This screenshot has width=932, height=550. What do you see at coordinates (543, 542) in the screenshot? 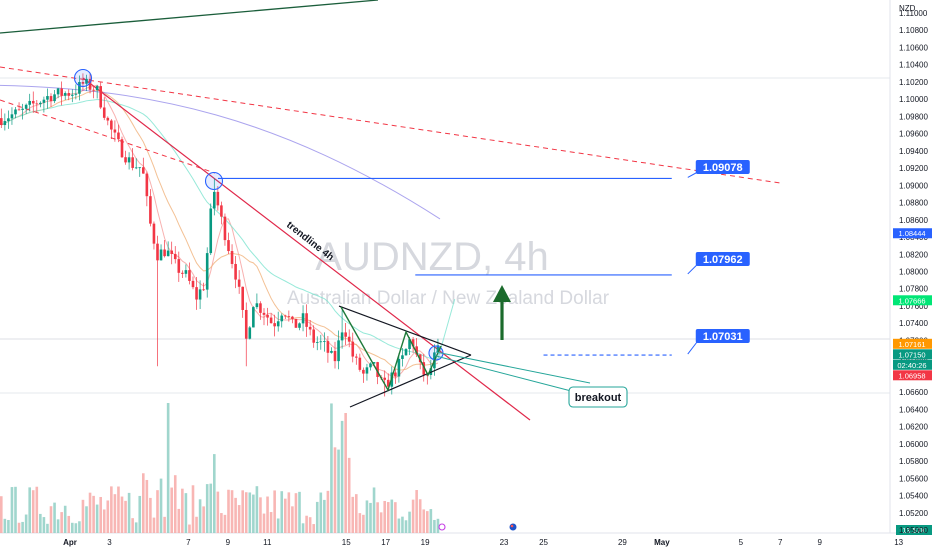
I see `time-tick-label: 25` at bounding box center [543, 542].